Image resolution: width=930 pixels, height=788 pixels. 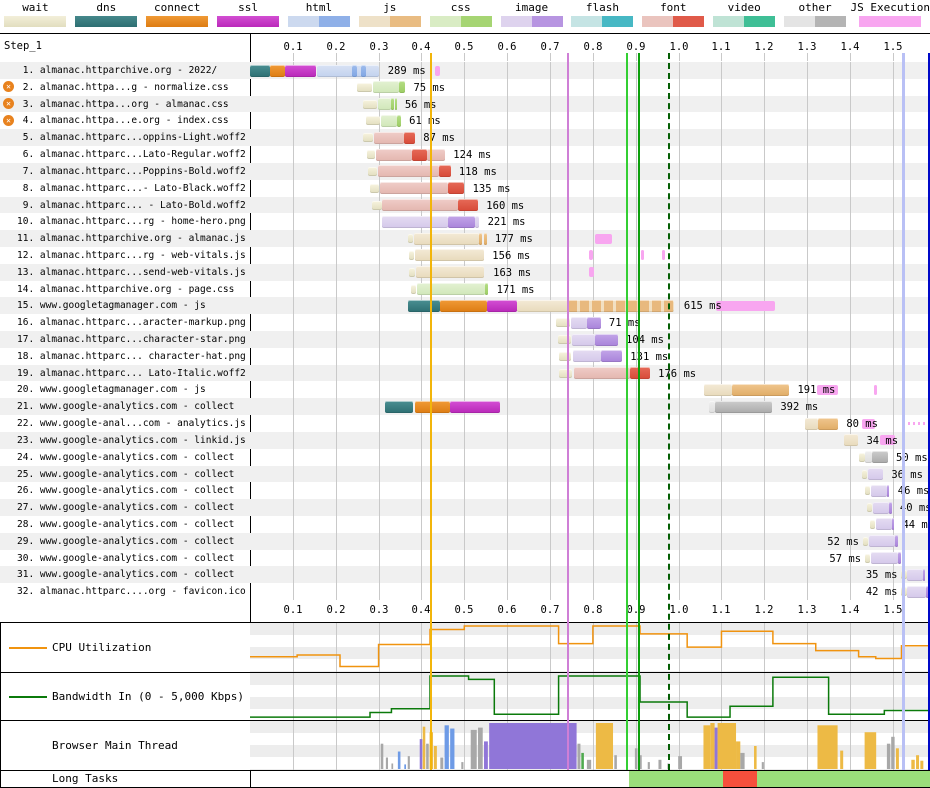 I want to click on request-row-label: 9. almanac.httparc... - Lato-Bold.woff2, so click(x=131, y=205).